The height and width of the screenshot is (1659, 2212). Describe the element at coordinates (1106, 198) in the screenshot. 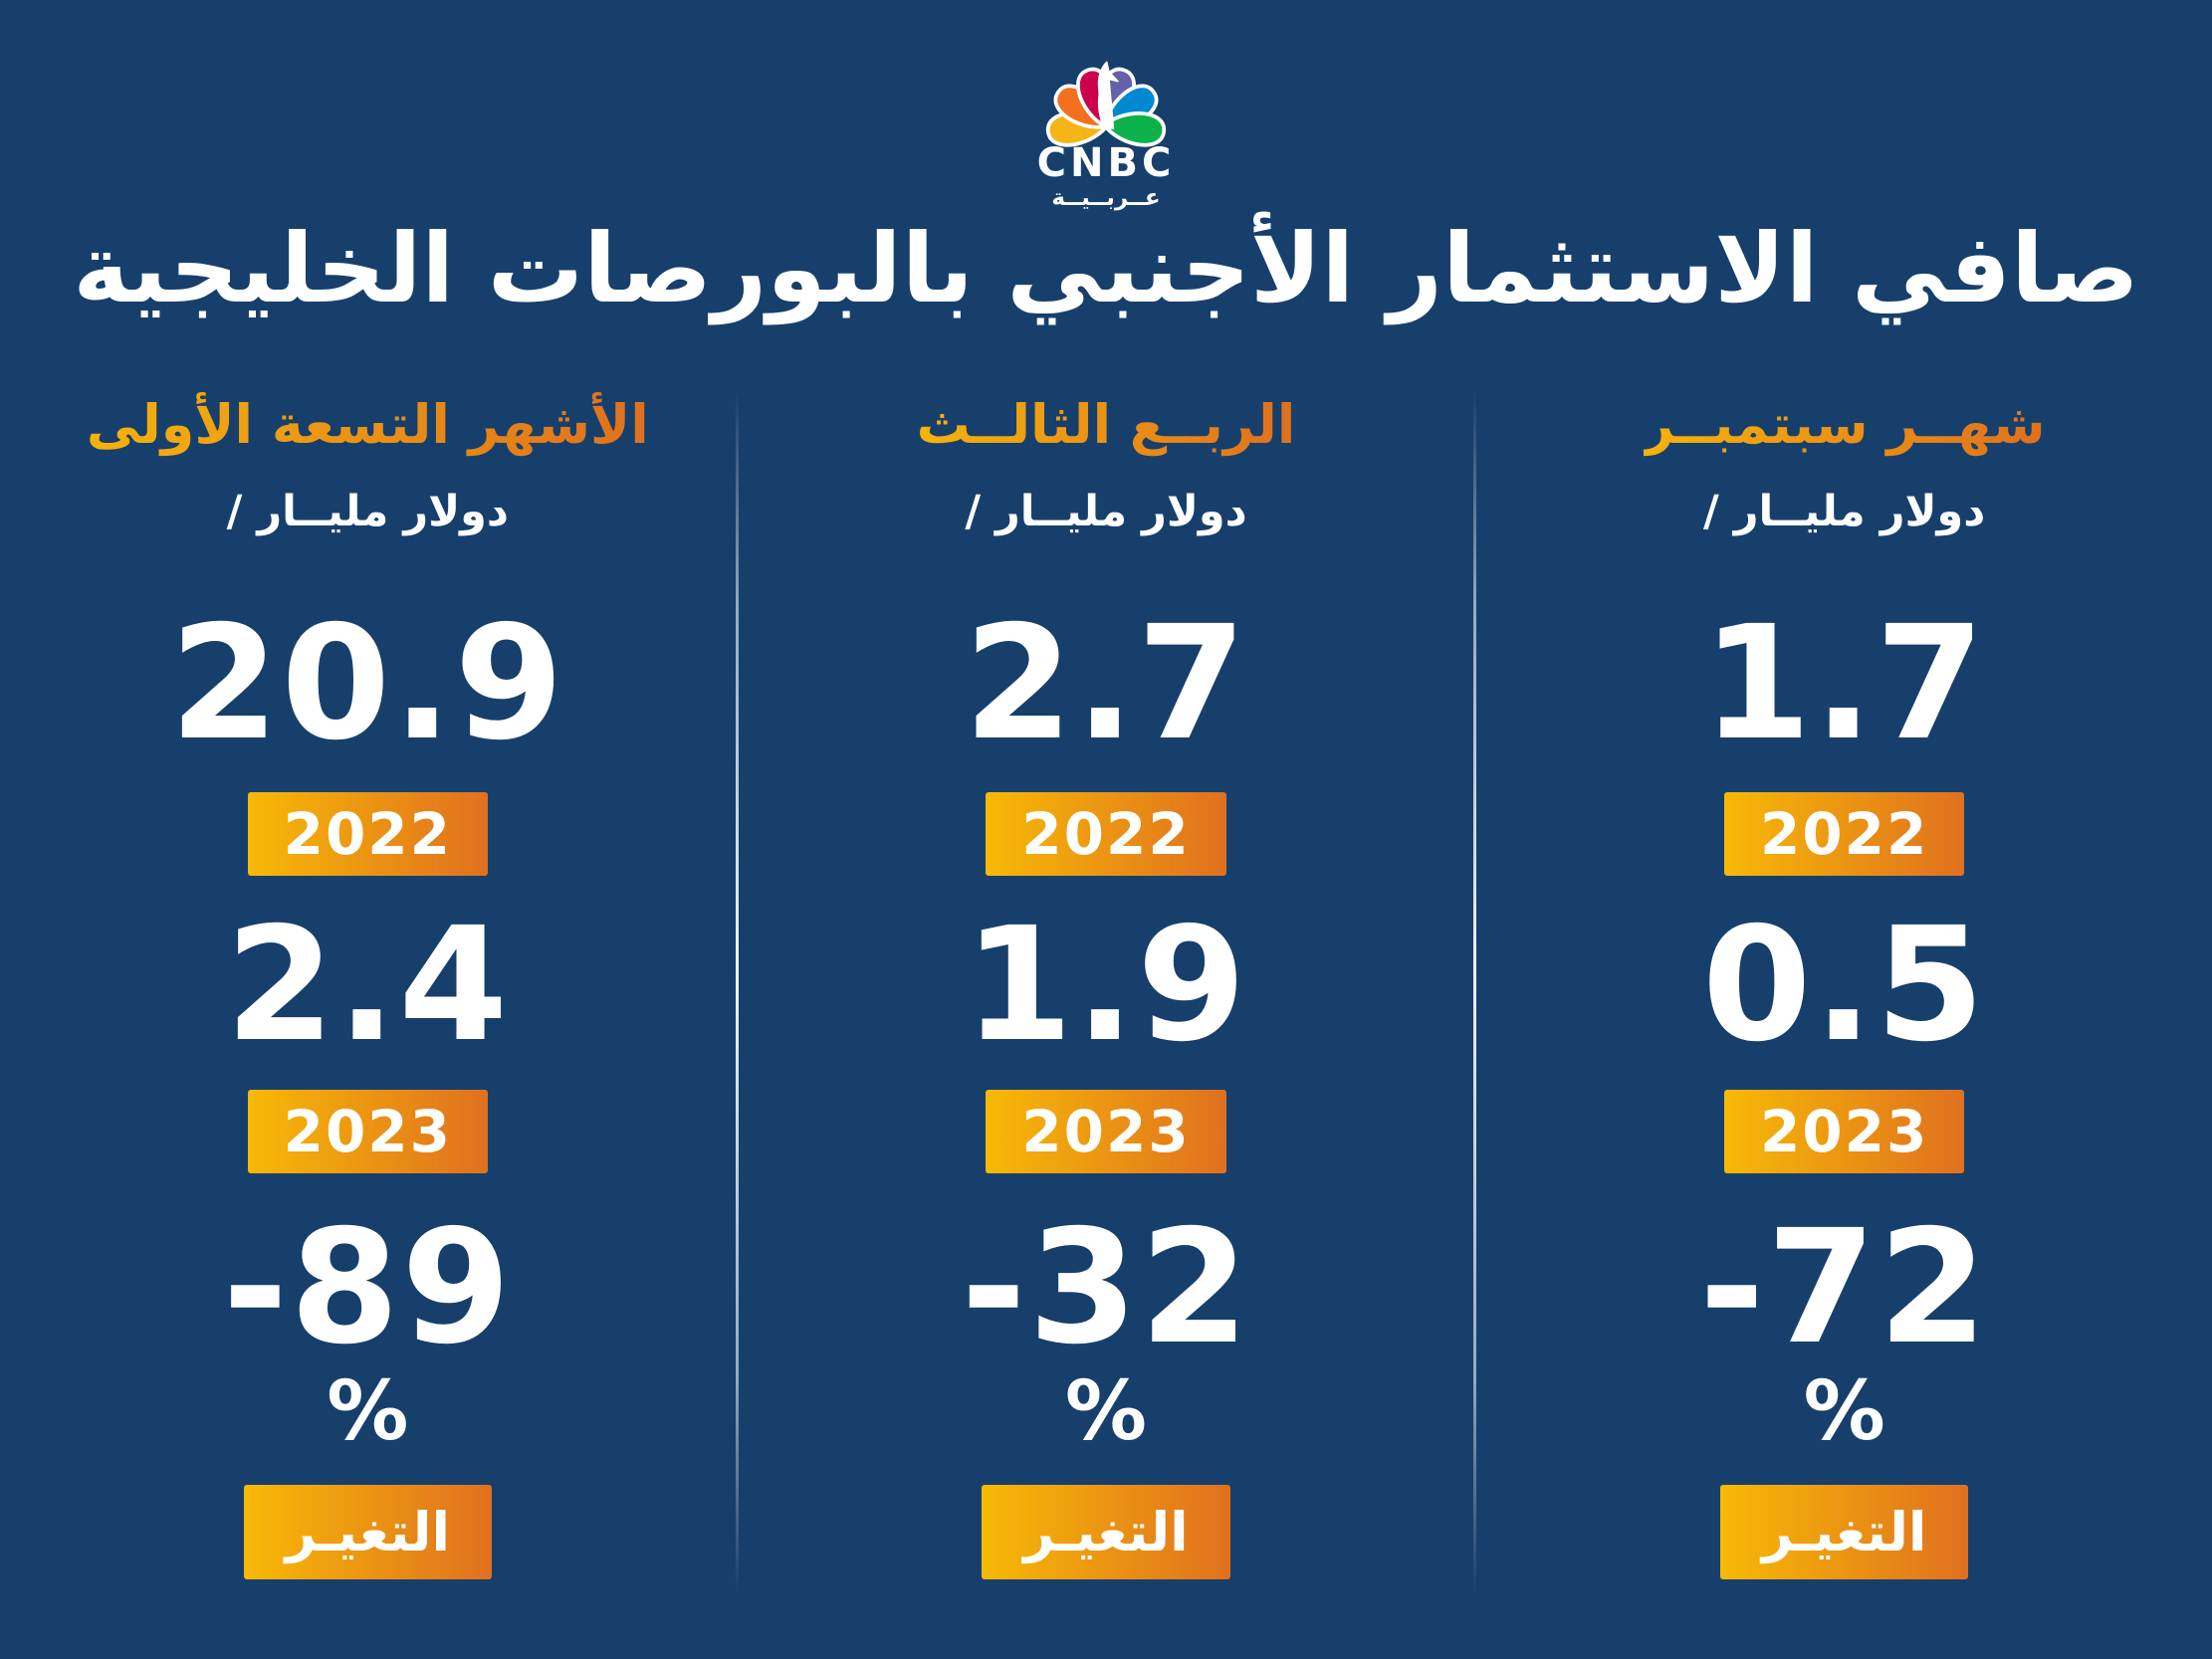

I see `arabia-wordmark: عــربــيــة` at that location.